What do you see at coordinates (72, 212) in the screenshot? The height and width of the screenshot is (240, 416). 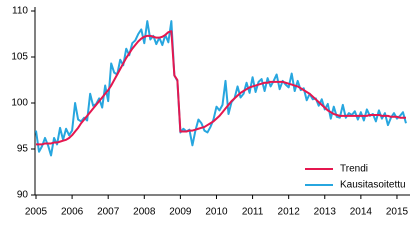 I see `x-tick-label: 2006` at bounding box center [72, 212].